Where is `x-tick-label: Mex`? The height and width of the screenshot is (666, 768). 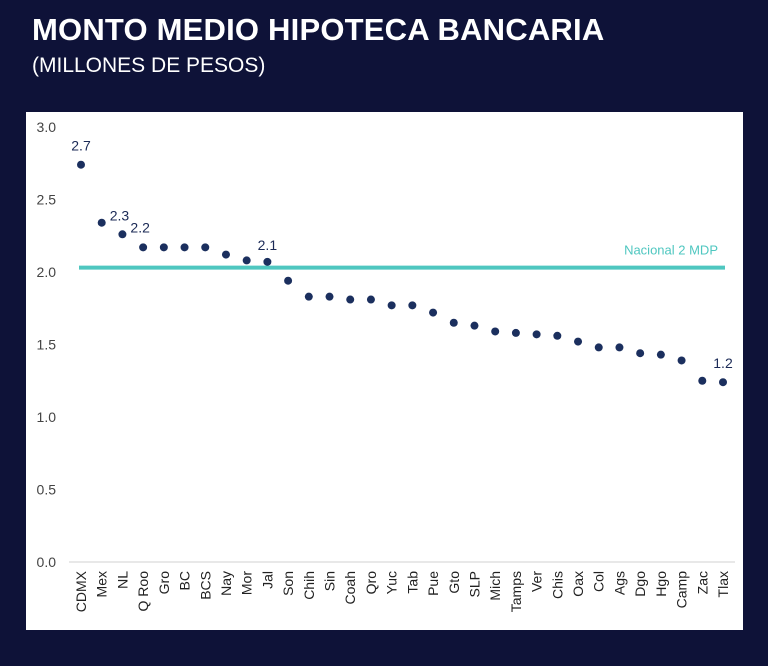 x-tick-label: Mex is located at coordinates (102, 584).